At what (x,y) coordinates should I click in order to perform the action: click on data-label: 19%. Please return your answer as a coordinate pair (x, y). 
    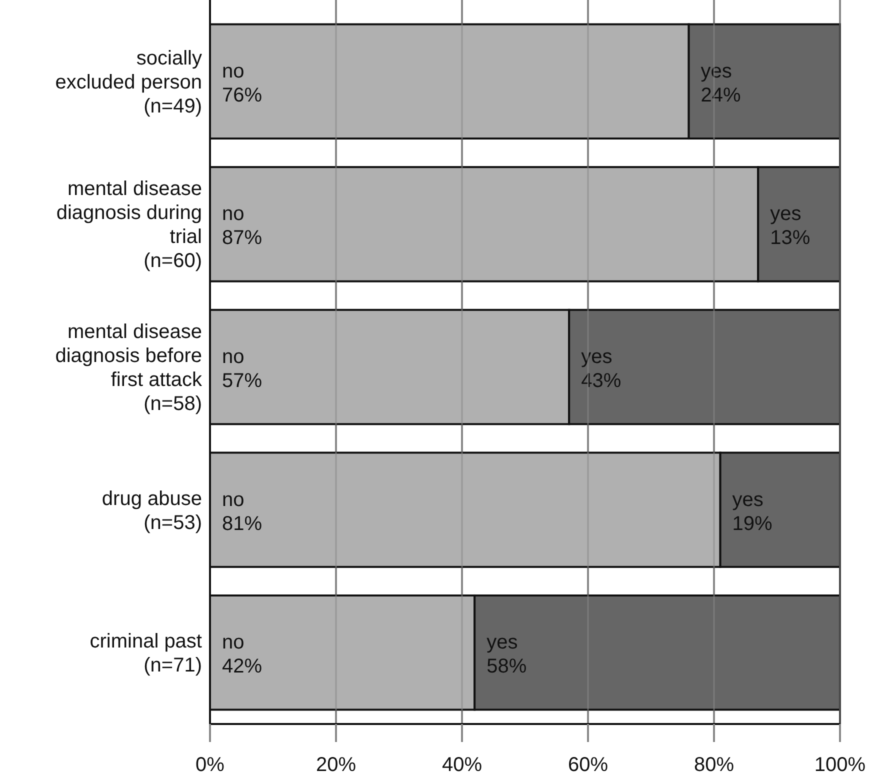
    Looking at the image, I should click on (752, 523).